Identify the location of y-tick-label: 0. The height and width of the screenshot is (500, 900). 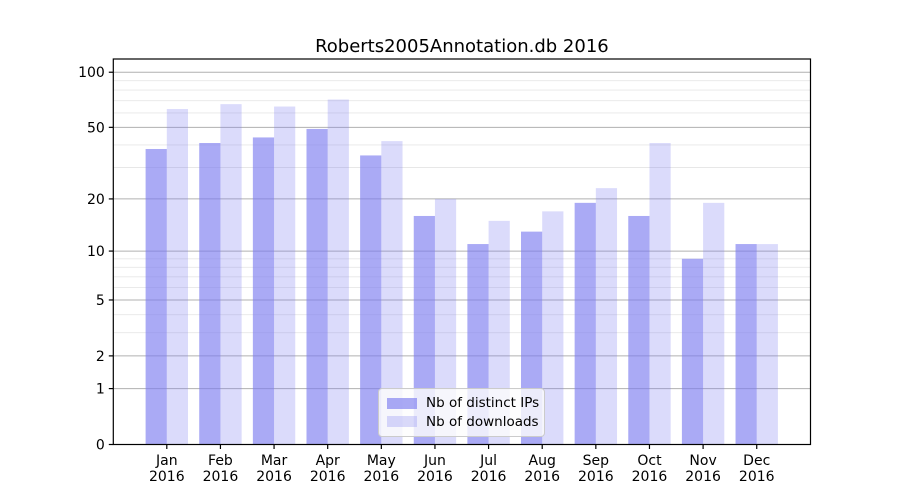
(100, 446).